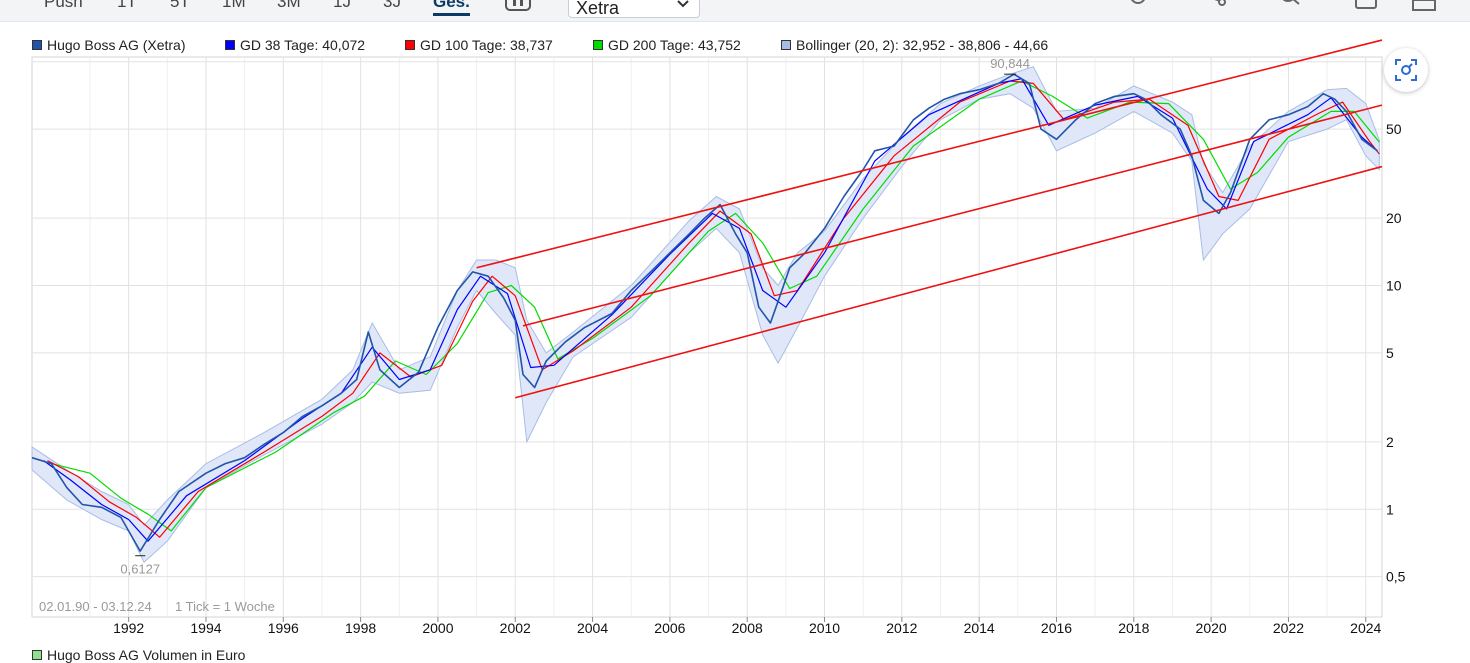 The width and height of the screenshot is (1470, 663). What do you see at coordinates (116, 45) in the screenshot?
I see `legend-label: Hugo Boss AG (Xetra)` at bounding box center [116, 45].